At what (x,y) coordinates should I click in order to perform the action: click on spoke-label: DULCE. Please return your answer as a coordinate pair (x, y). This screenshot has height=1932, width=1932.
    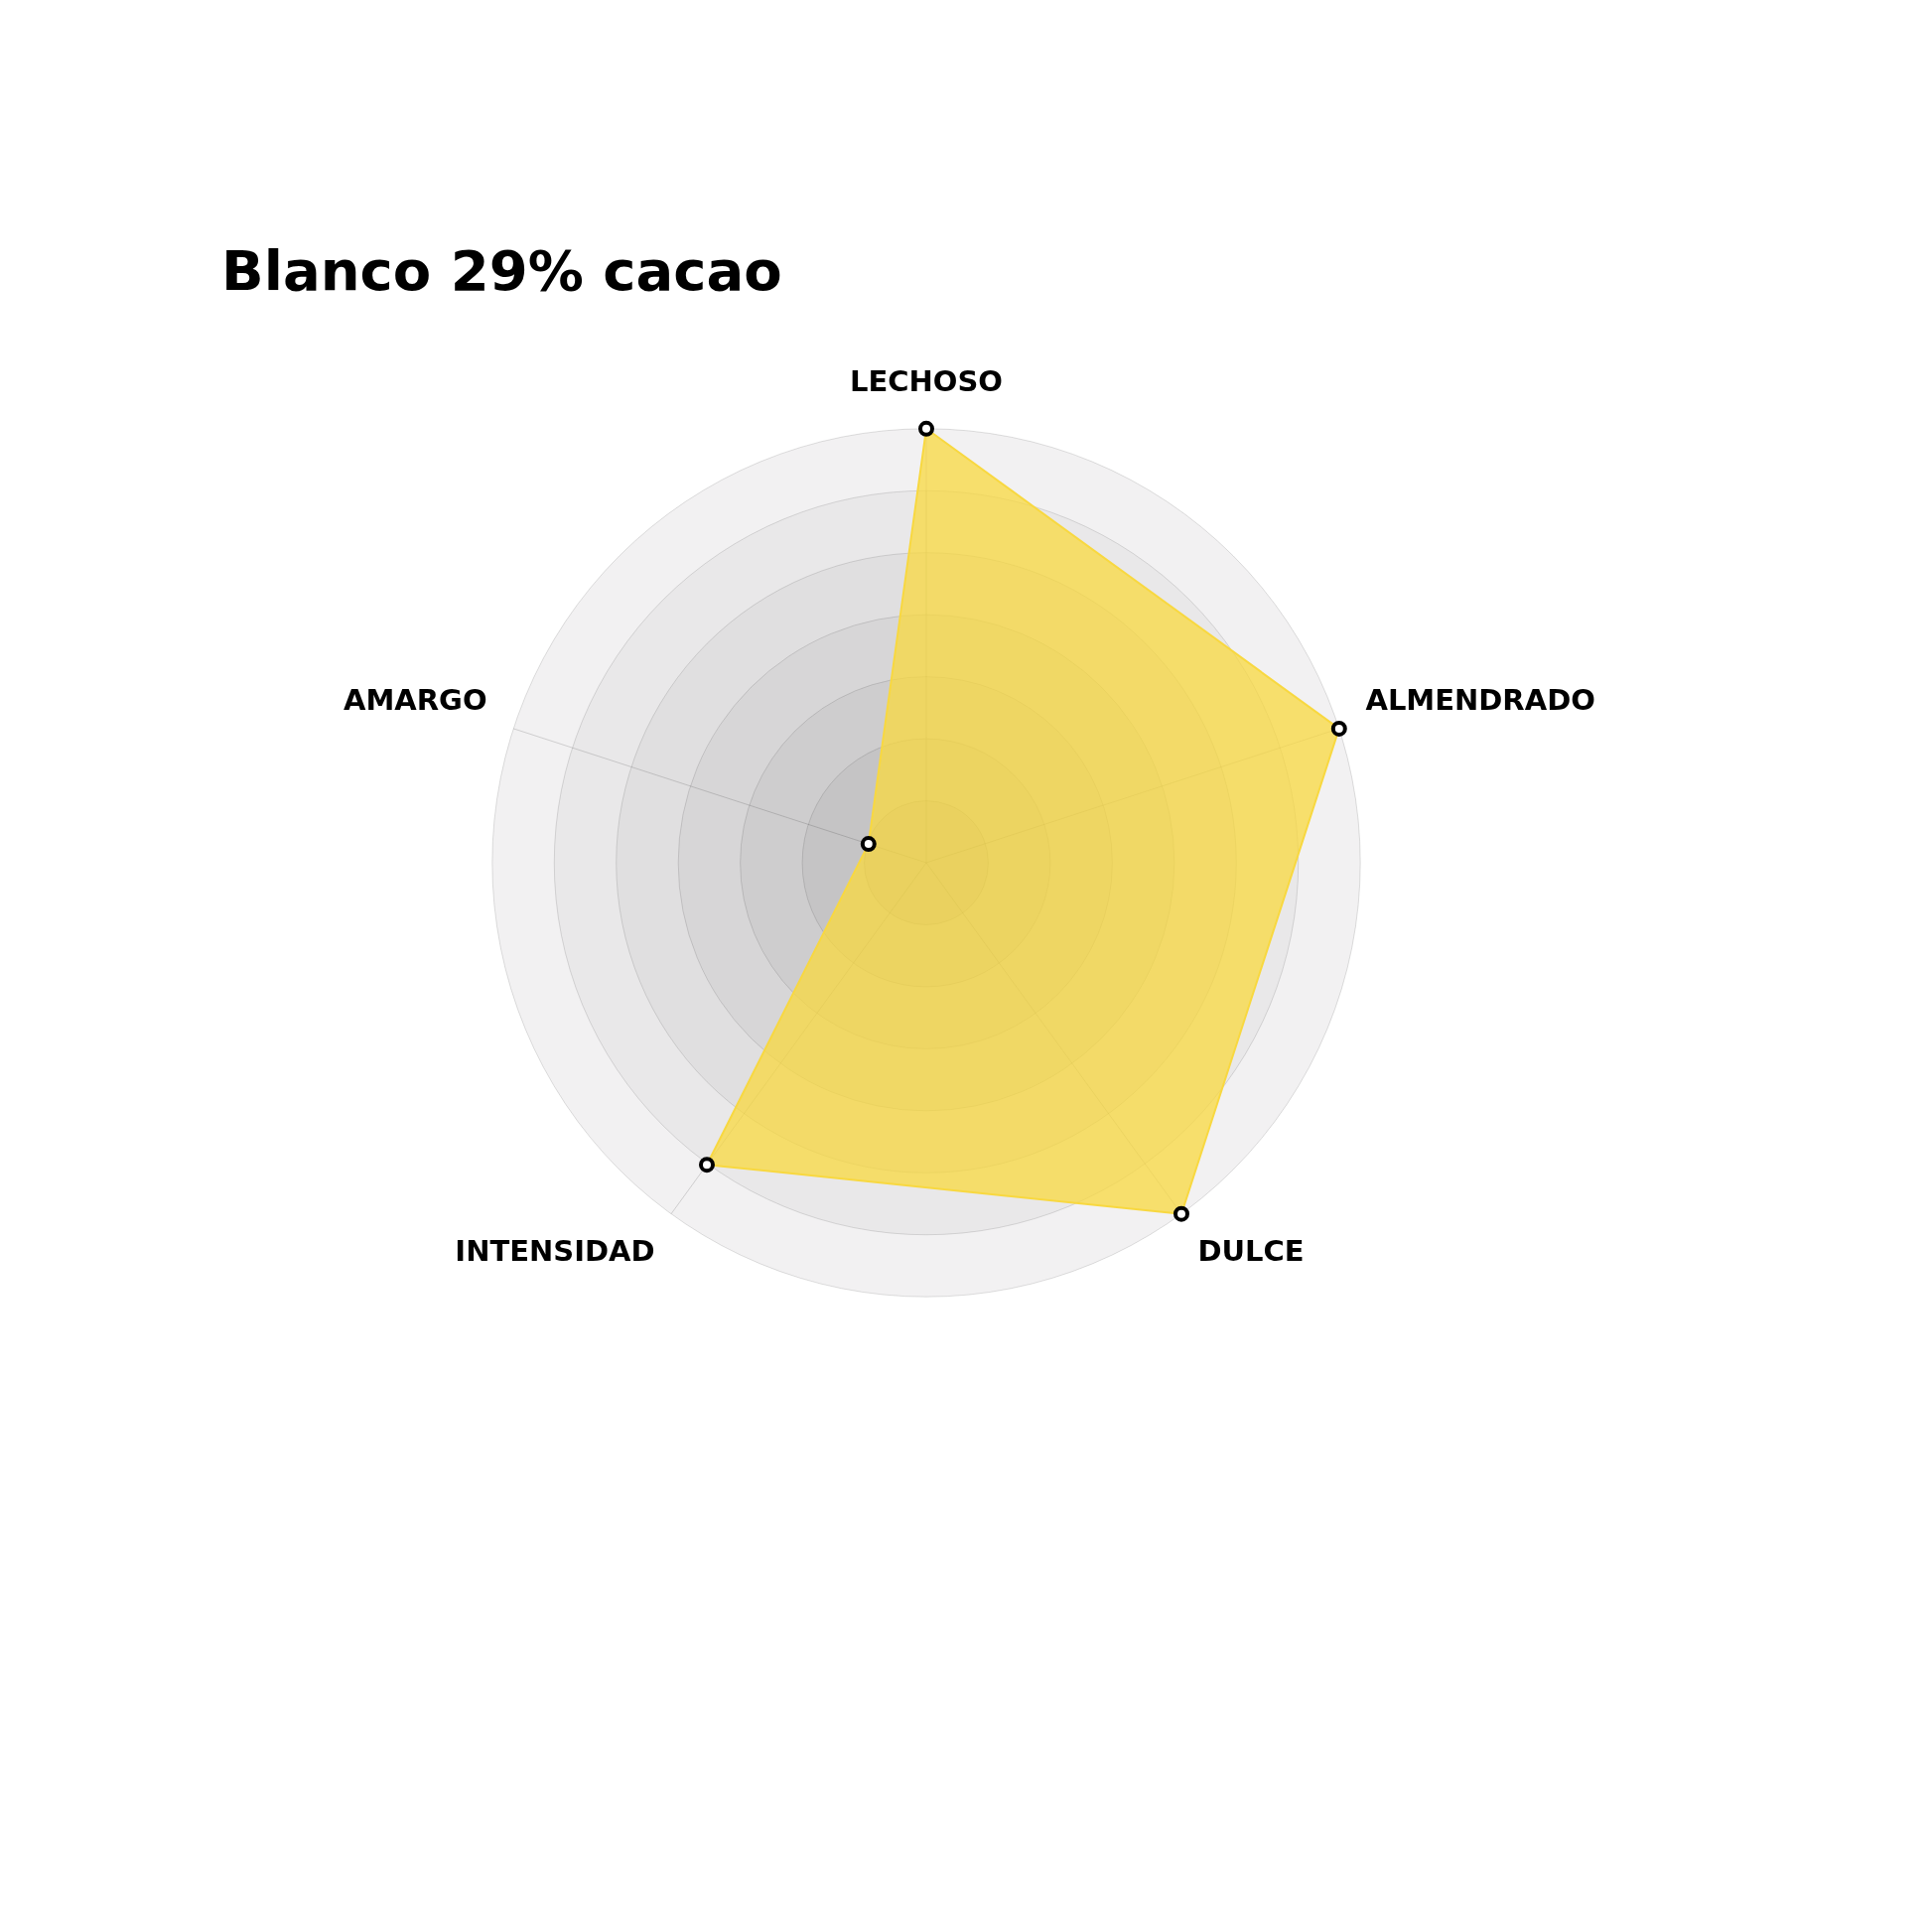
    Looking at the image, I should click on (1251, 1252).